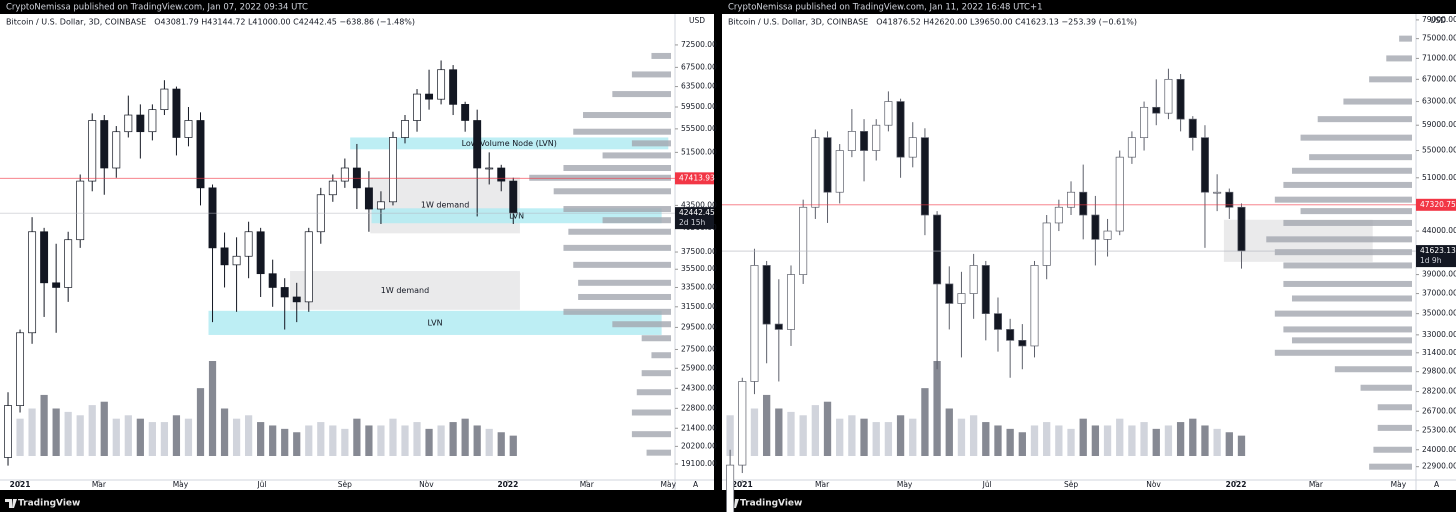 The image size is (1456, 512). Describe the element at coordinates (1439, 334) in the screenshot. I see `y-tick-label: 33000.00` at that location.